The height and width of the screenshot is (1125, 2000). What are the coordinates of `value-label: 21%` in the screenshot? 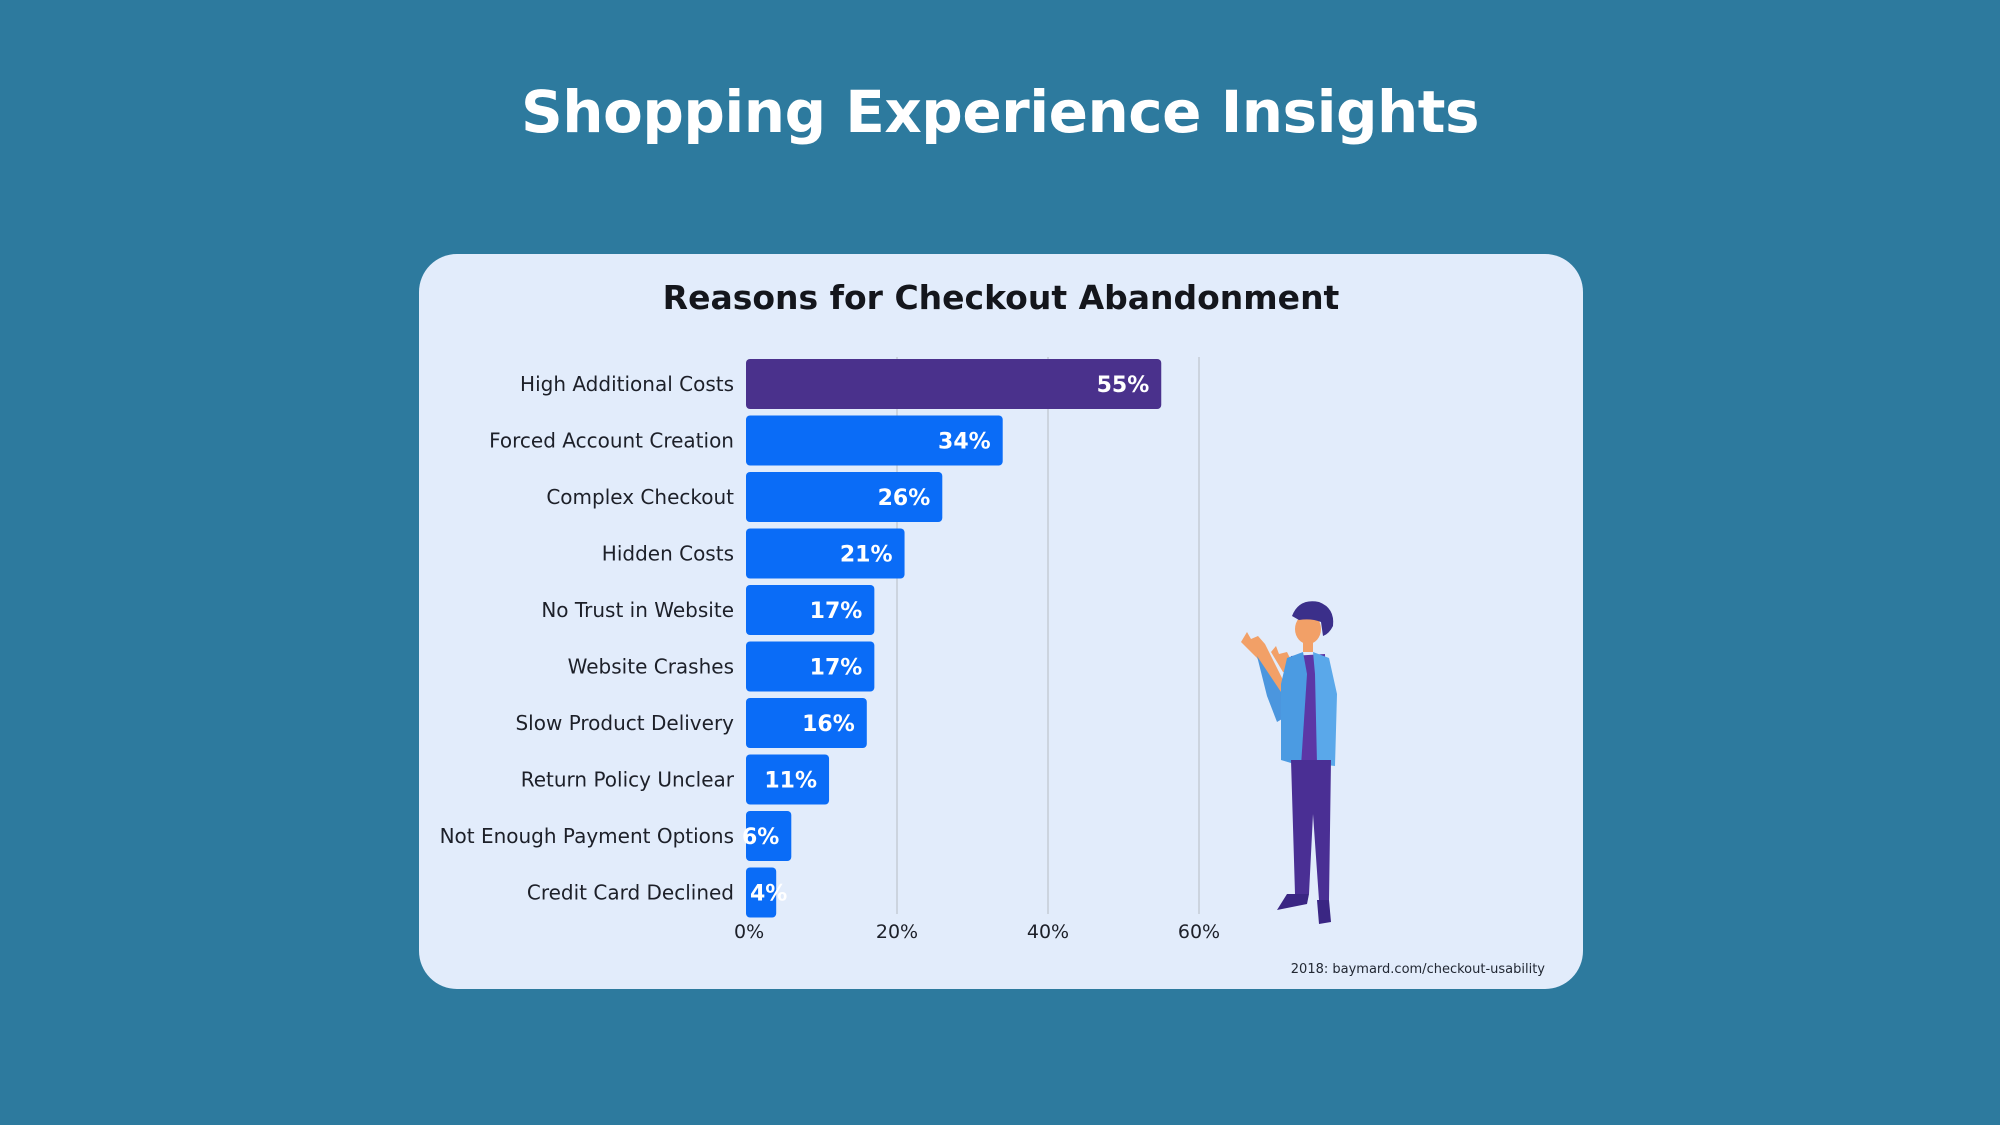 It's located at (866, 555).